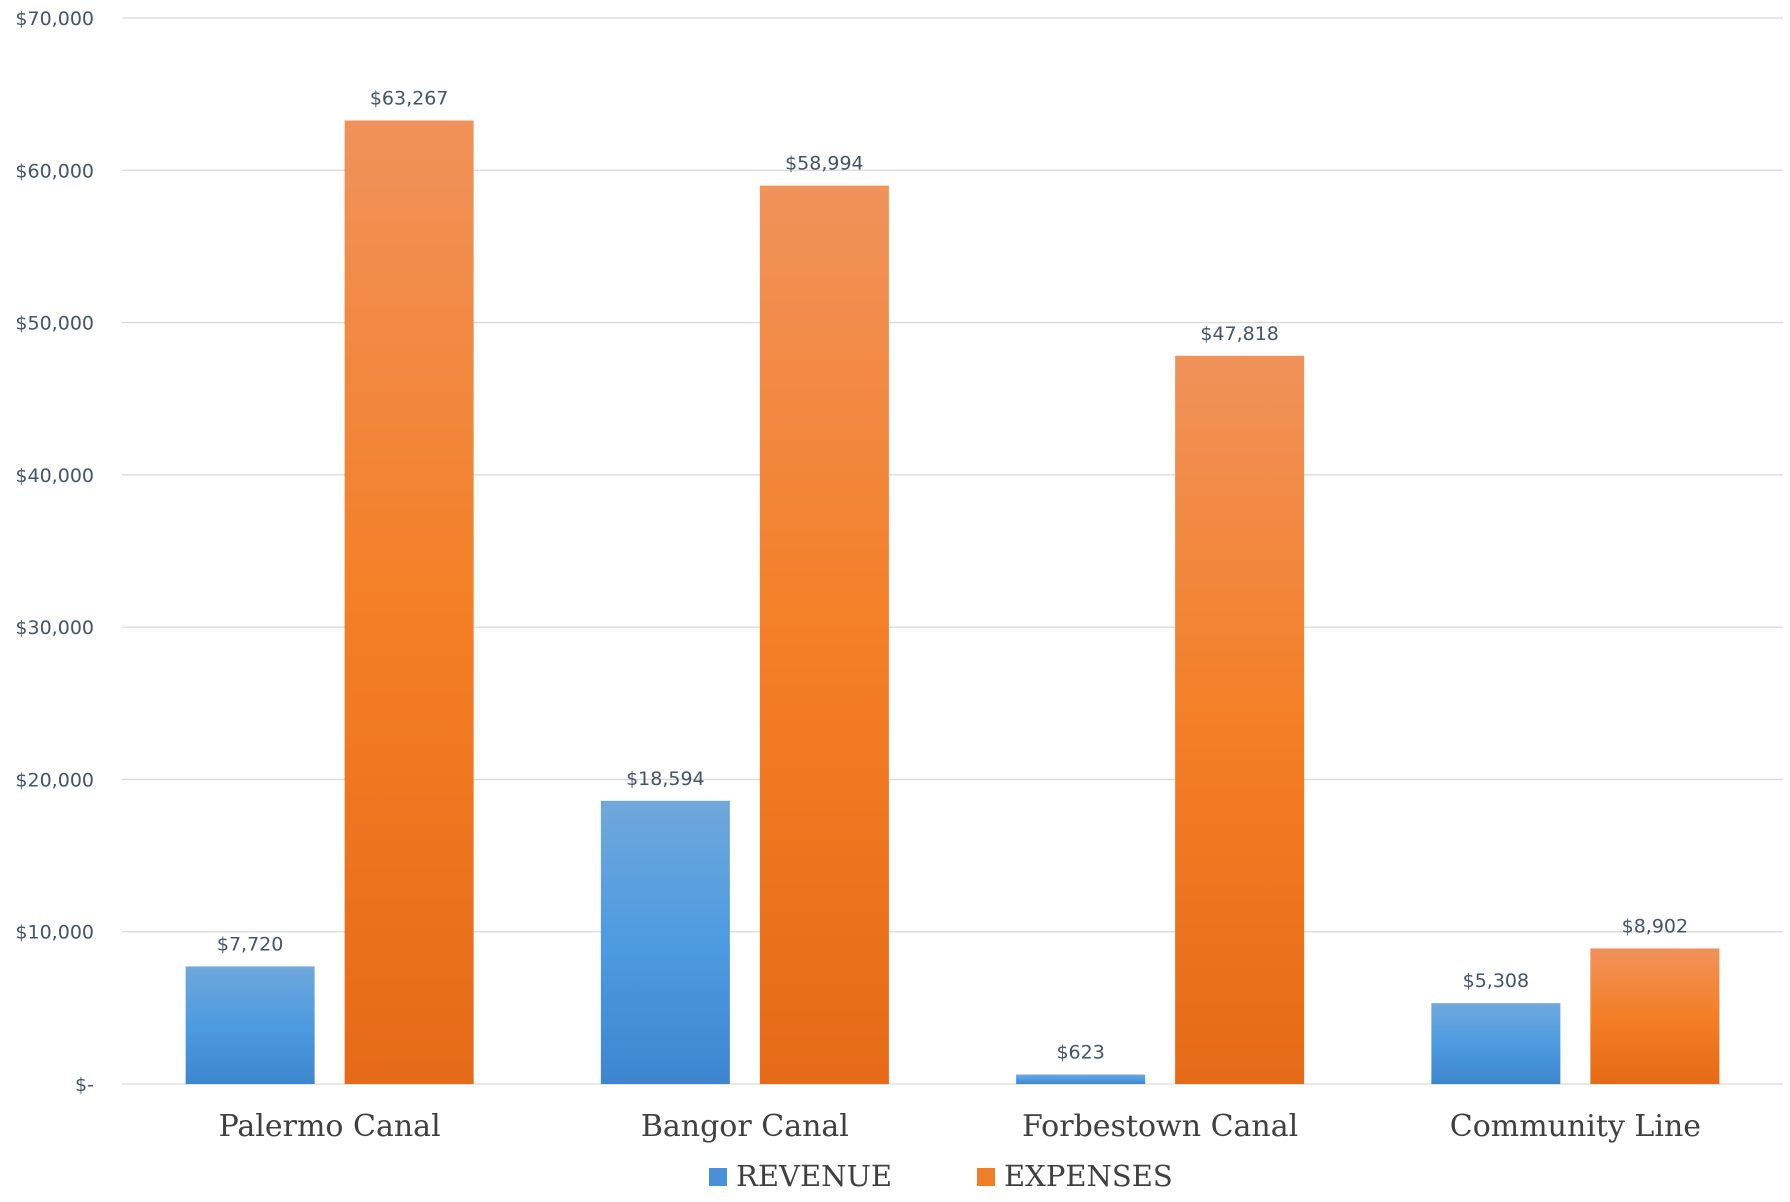  I want to click on legend: REVENUE EXPENSES, so click(941, 1176).